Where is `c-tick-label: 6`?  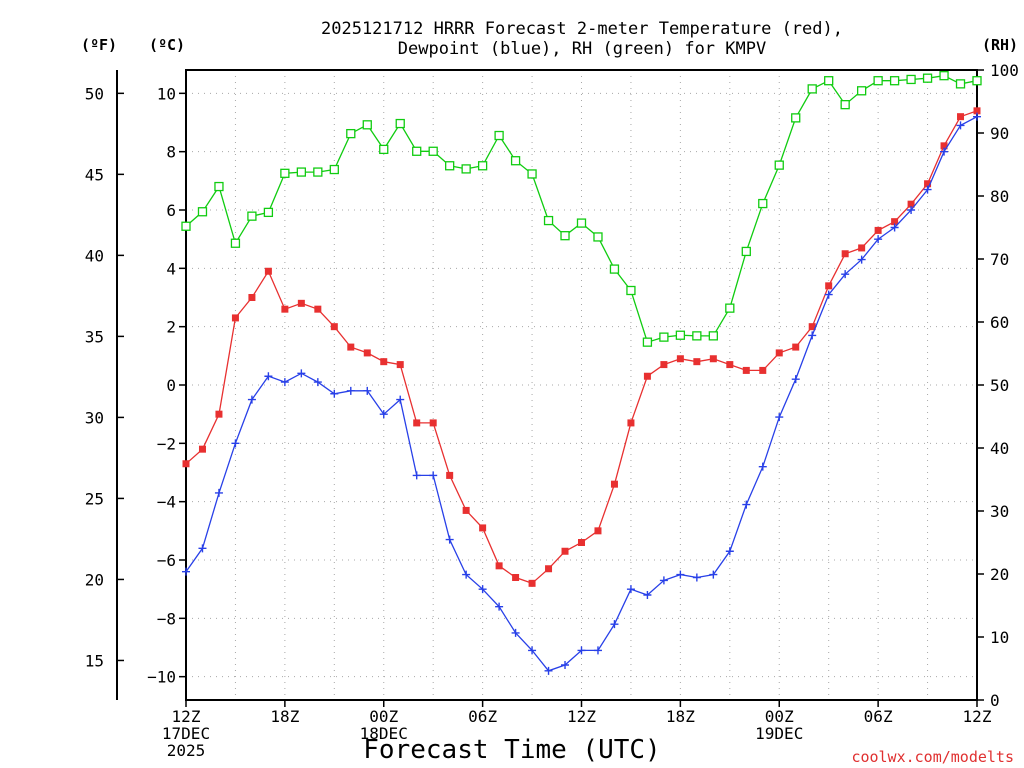
c-tick-label: 6 is located at coordinates (171, 210).